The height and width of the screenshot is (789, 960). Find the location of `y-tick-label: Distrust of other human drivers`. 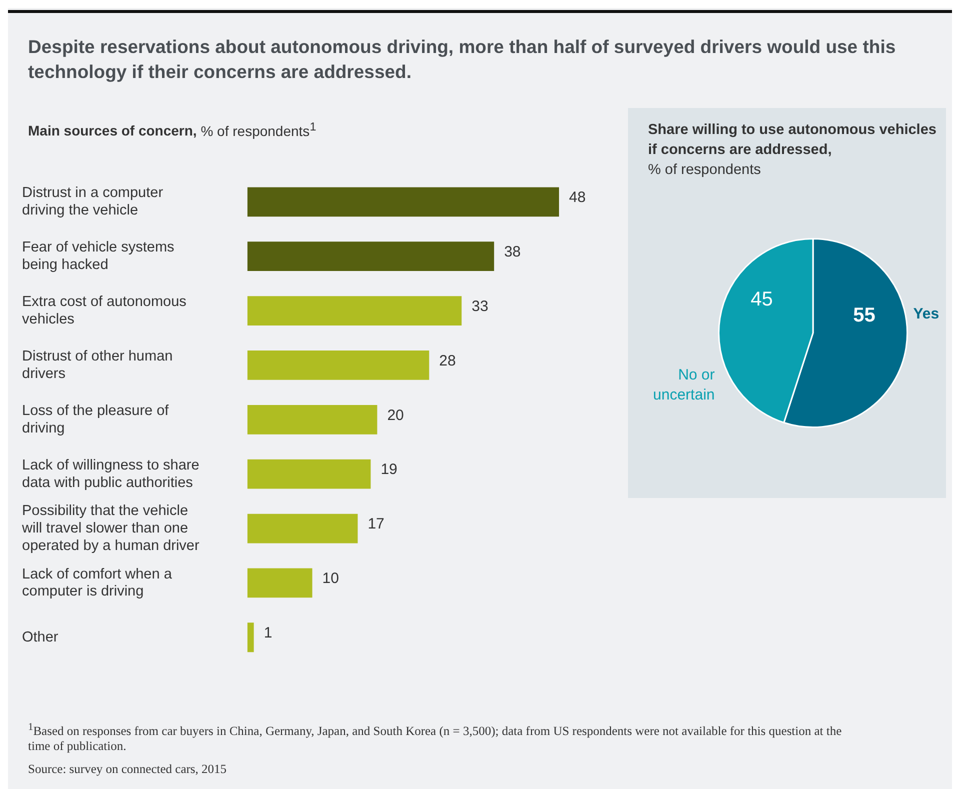

y-tick-label: Distrust of other human drivers is located at coordinates (97, 365).